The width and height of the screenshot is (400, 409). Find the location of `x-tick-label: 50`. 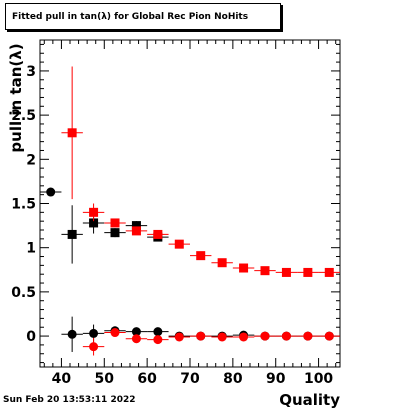

x-tick-label: 50 is located at coordinates (105, 379).